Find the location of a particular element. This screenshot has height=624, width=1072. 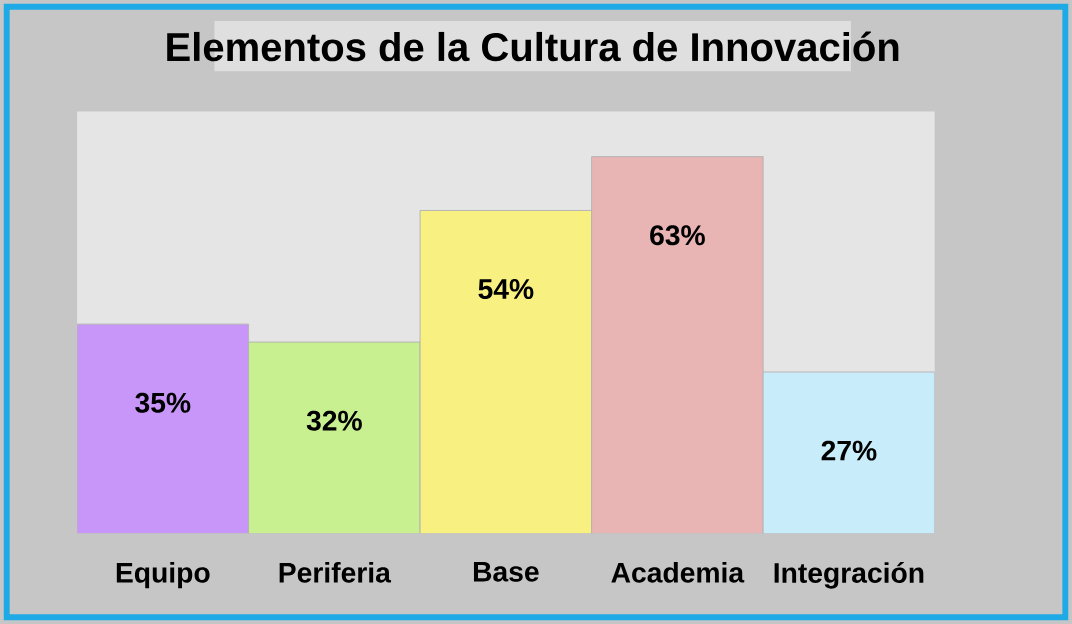

data-label: 54% is located at coordinates (506, 289).